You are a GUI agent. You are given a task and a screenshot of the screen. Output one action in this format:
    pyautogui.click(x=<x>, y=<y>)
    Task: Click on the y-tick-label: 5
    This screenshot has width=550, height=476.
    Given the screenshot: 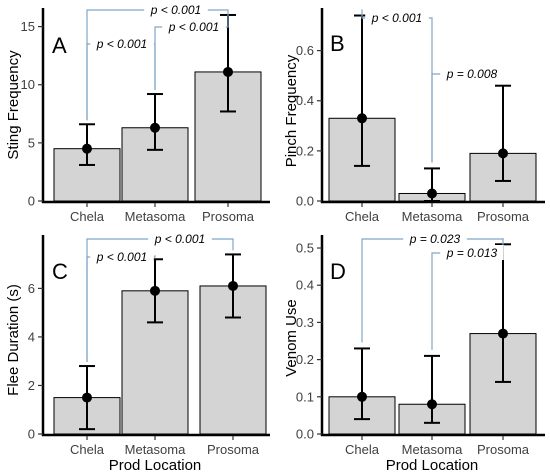 What is the action you would take?
    pyautogui.click(x=31, y=142)
    